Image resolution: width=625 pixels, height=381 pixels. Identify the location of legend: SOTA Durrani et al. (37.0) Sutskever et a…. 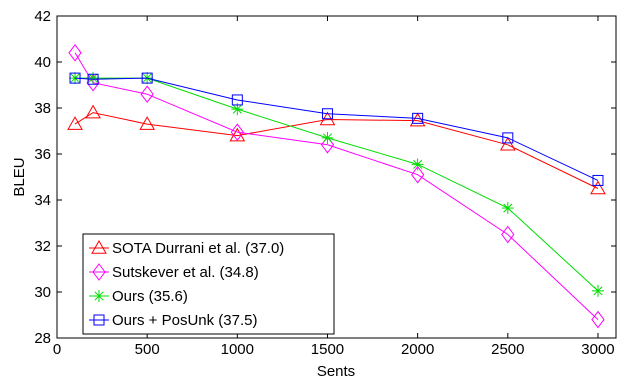
(208, 284).